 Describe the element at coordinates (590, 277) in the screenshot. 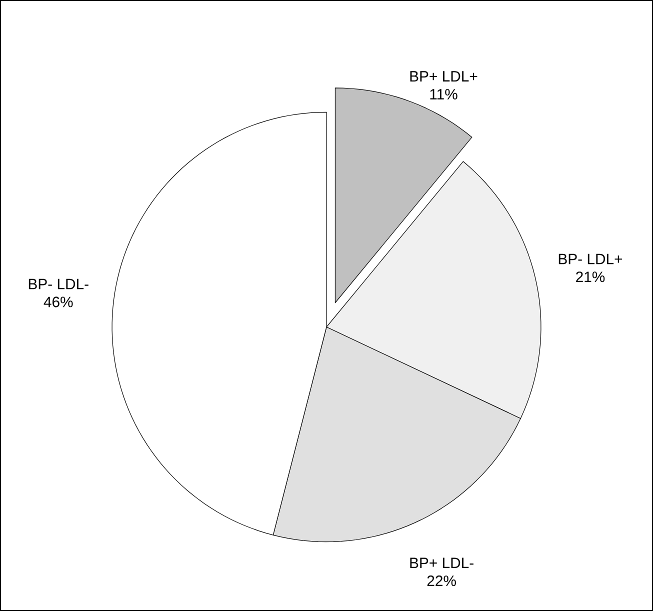

I see `data-label: 21%` at that location.